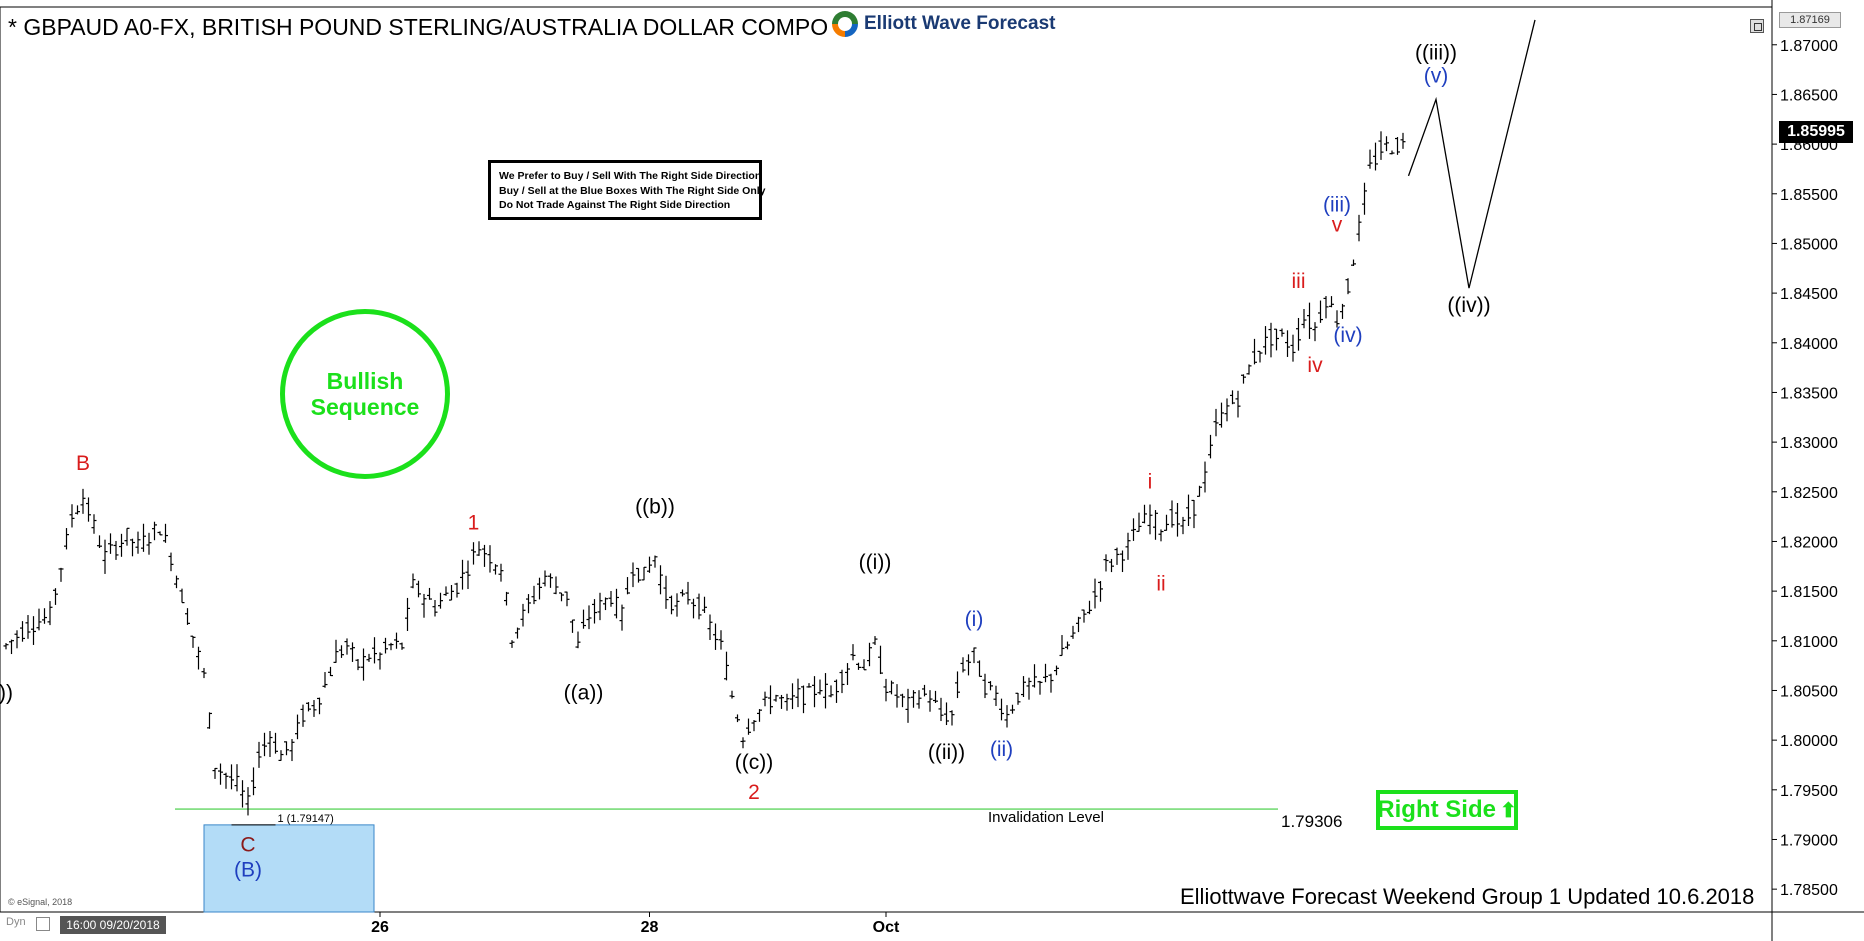  Describe the element at coordinates (1809, 493) in the screenshot. I see `y-tick-label: 1.82500` at that location.